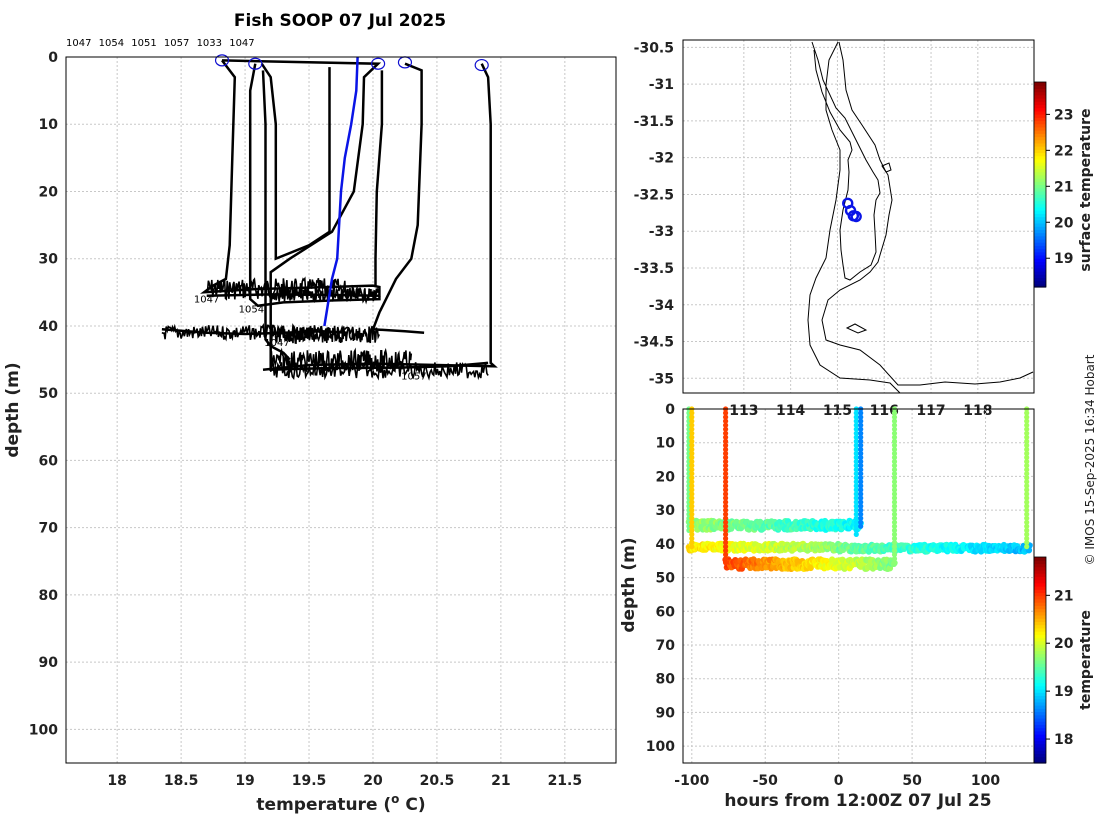 This screenshot has height=820, width=1100. What do you see at coordinates (341, 191) in the screenshot?
I see `mean-profile-line` at bounding box center [341, 191].